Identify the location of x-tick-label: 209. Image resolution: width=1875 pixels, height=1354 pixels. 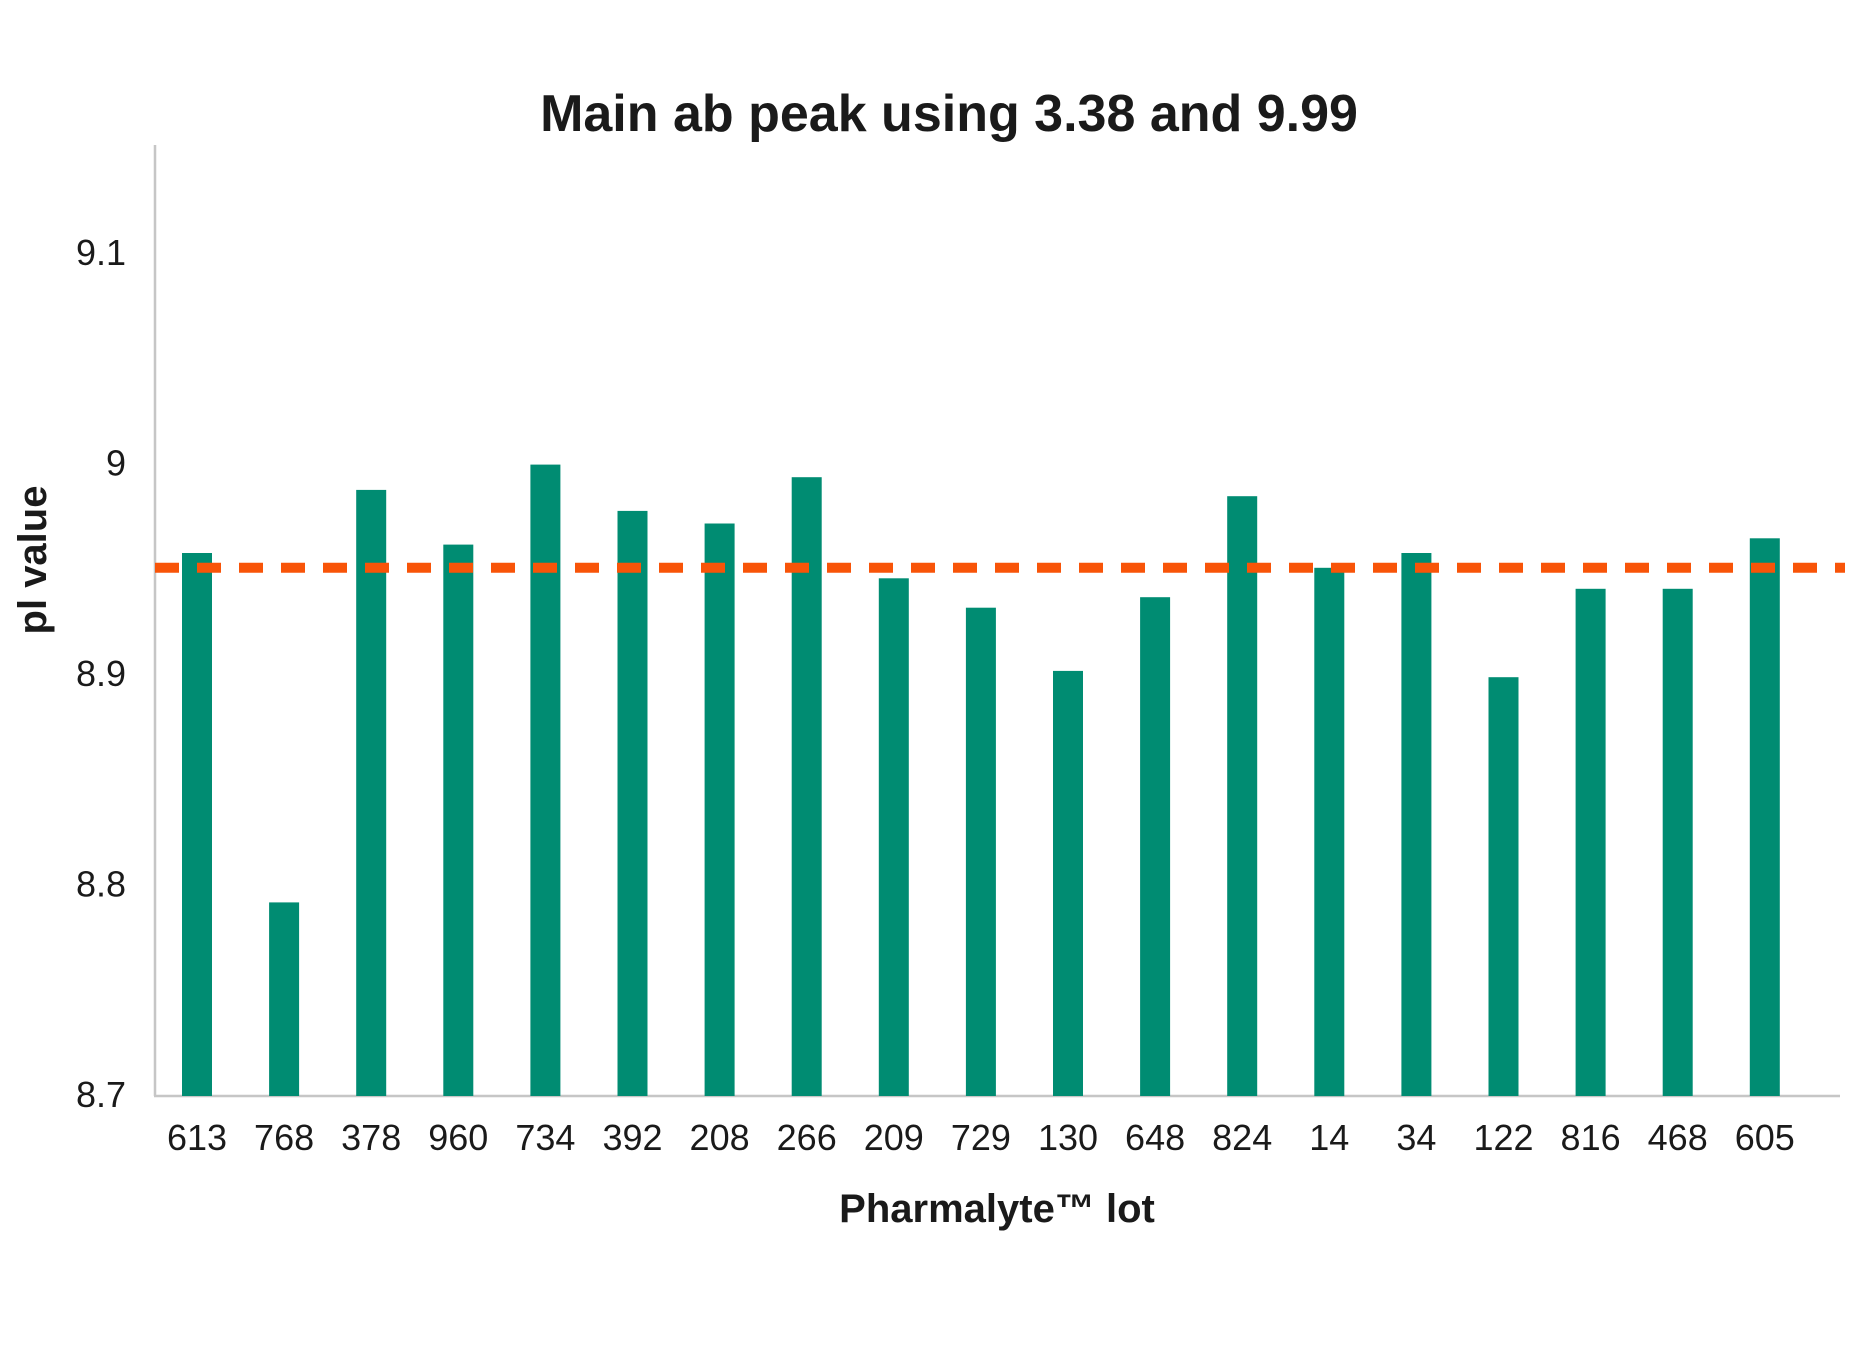
(894, 1137).